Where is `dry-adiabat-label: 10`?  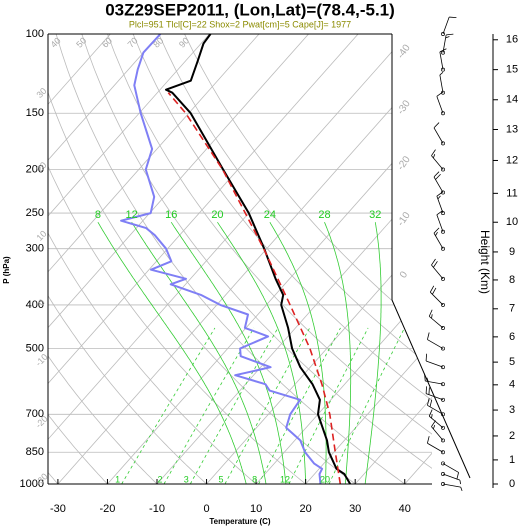
dry-adiabat-label: 10 is located at coordinates (41, 236).